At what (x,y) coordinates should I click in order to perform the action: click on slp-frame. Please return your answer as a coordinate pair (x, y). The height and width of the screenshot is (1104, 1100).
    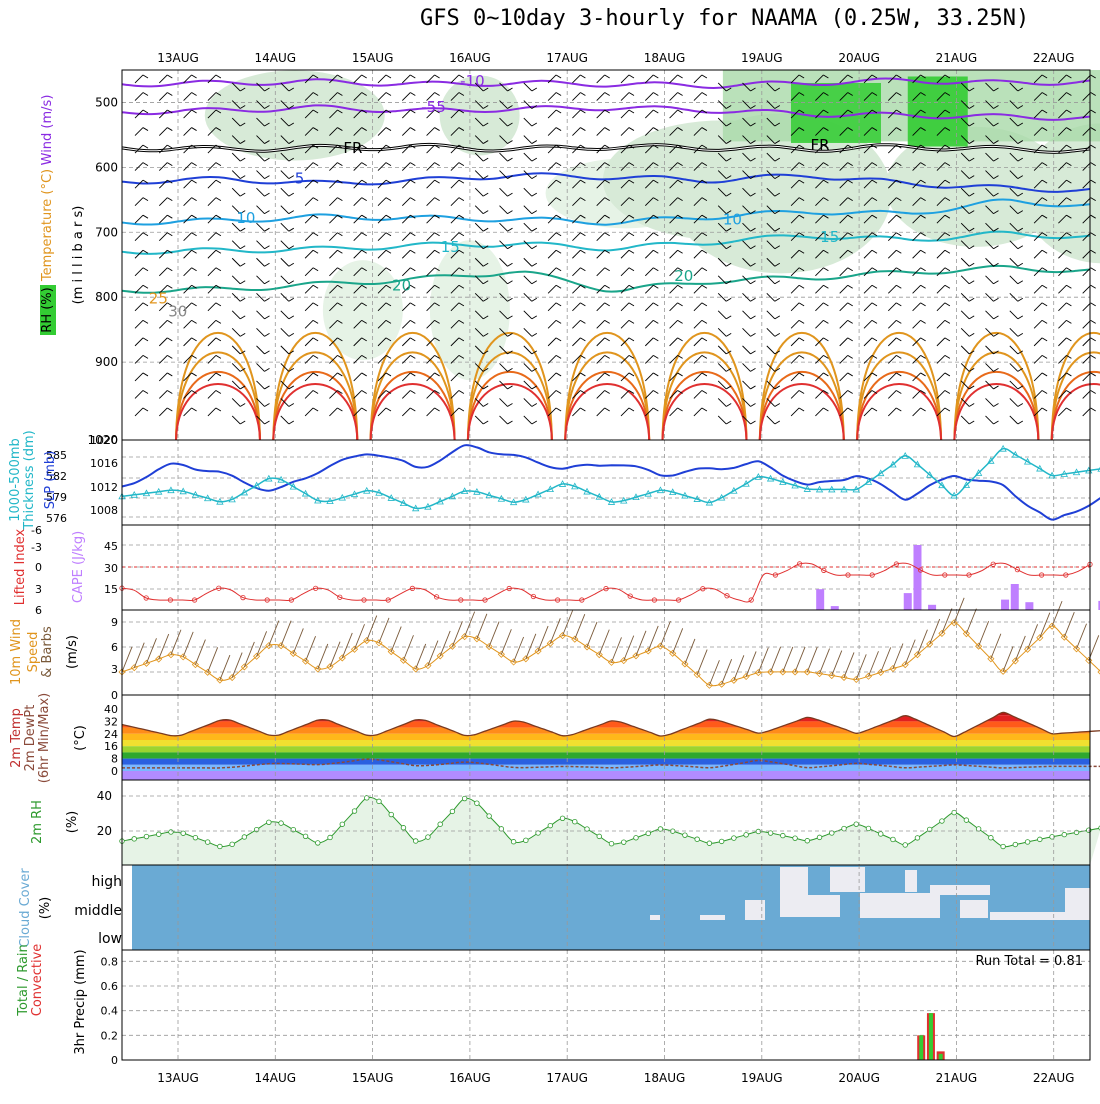
    Looking at the image, I should click on (606, 482).